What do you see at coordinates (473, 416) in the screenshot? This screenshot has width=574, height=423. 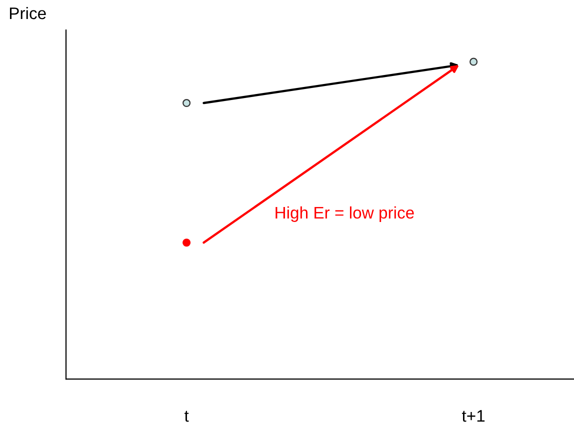 I see `x-tick-label: t+1` at bounding box center [473, 416].